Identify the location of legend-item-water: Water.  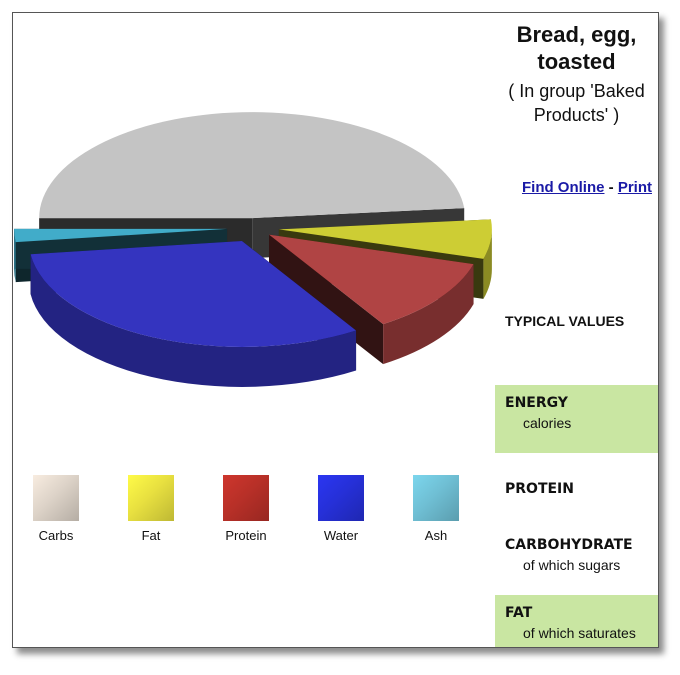
(341, 509).